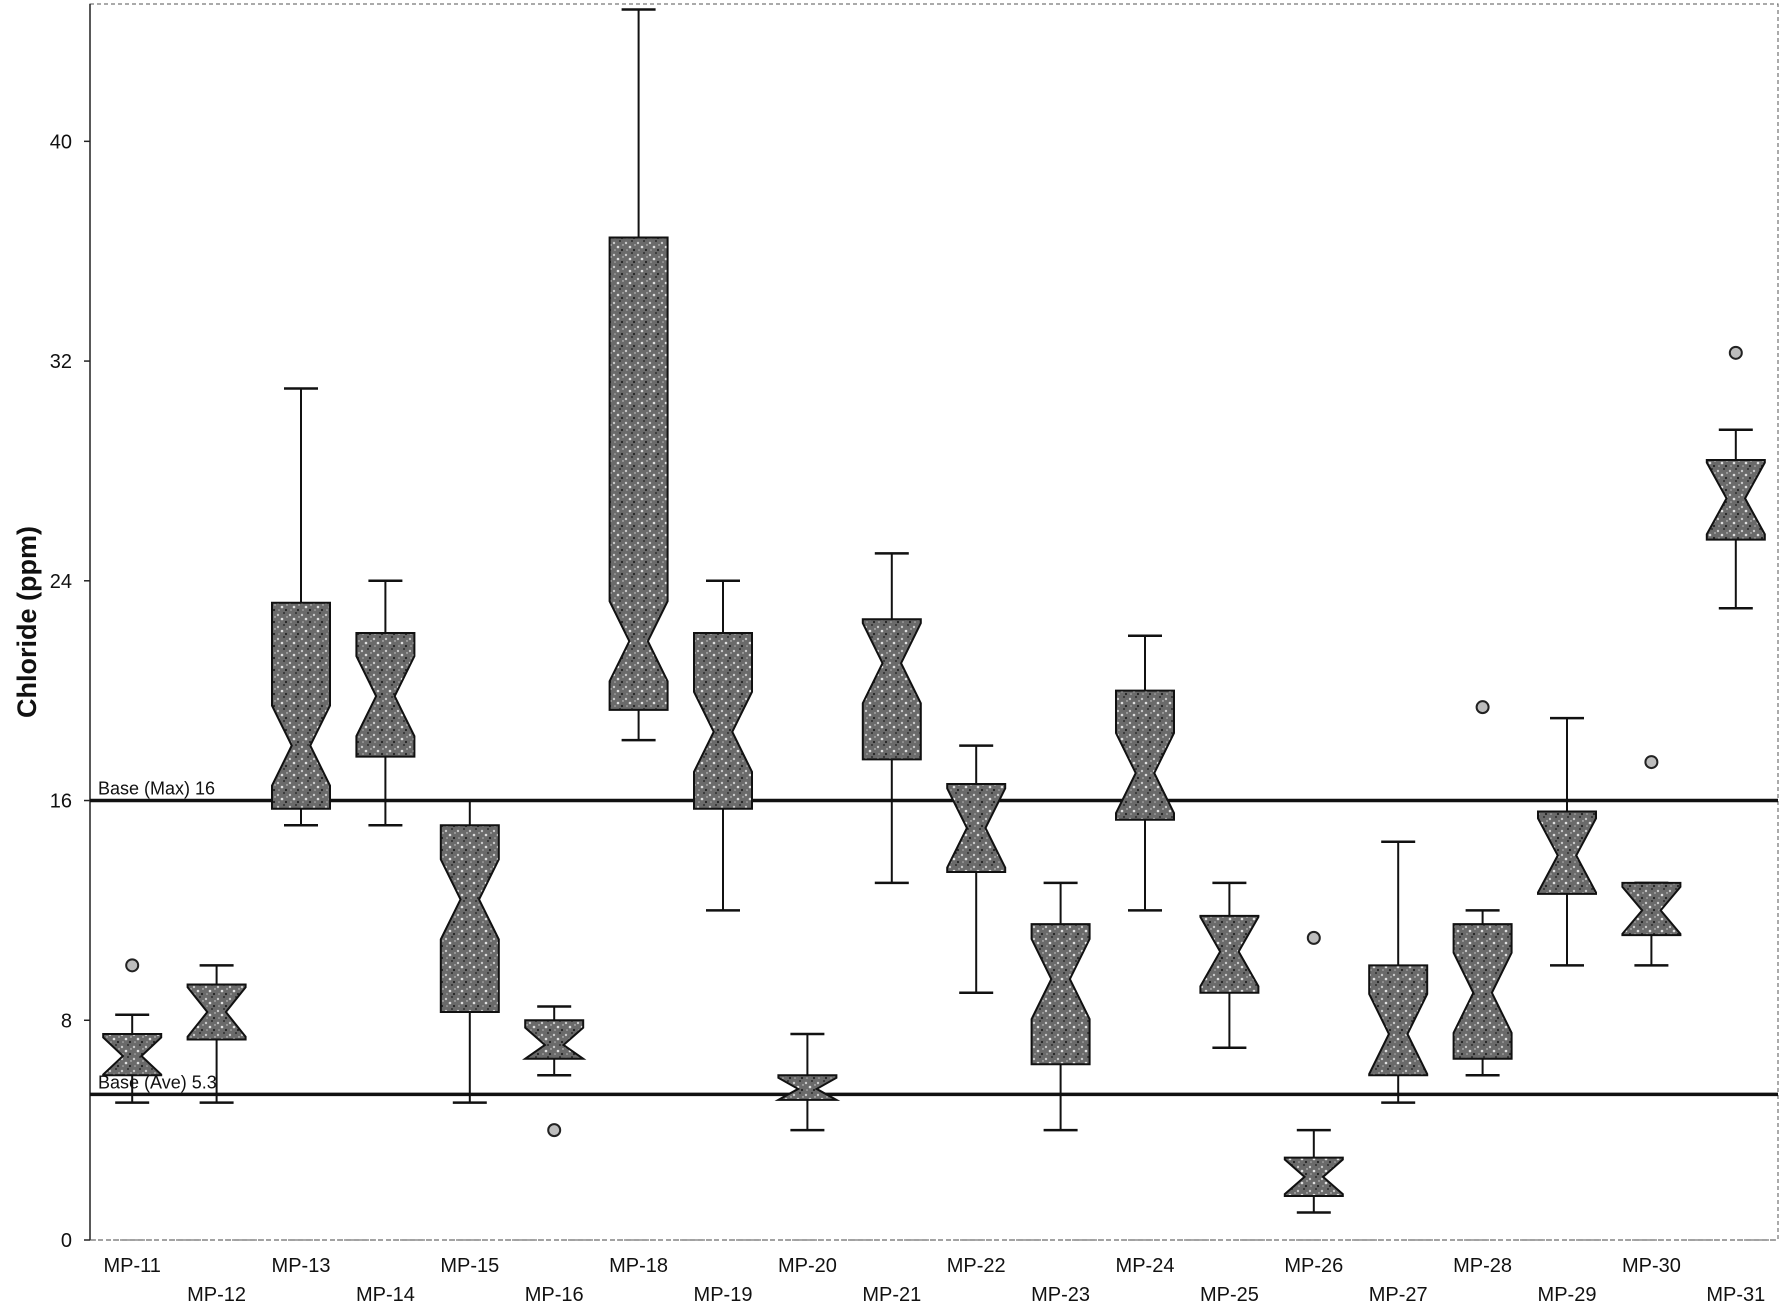  I want to click on x-category-label: MP-24, so click(1145, 1266).